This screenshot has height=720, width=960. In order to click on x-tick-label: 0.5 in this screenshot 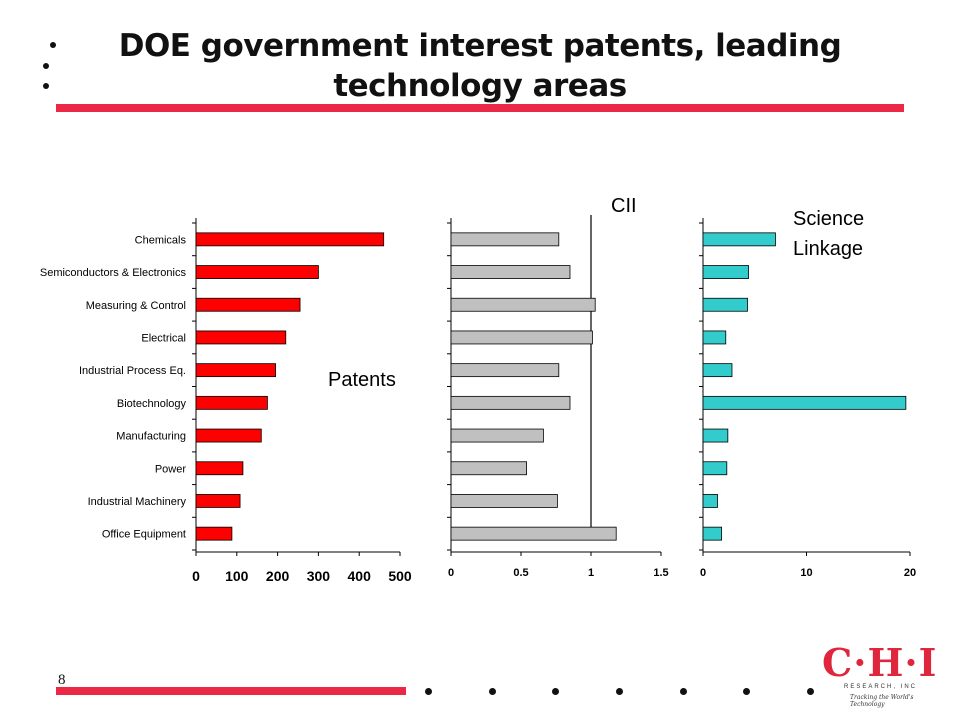, I will do `click(520, 573)`.